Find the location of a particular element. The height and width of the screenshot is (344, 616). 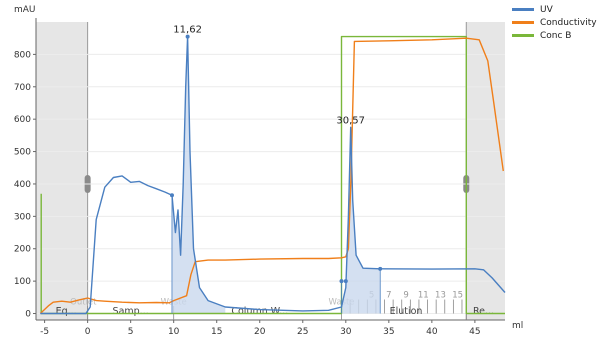

x-tick-label: 5 is located at coordinates (131, 332).